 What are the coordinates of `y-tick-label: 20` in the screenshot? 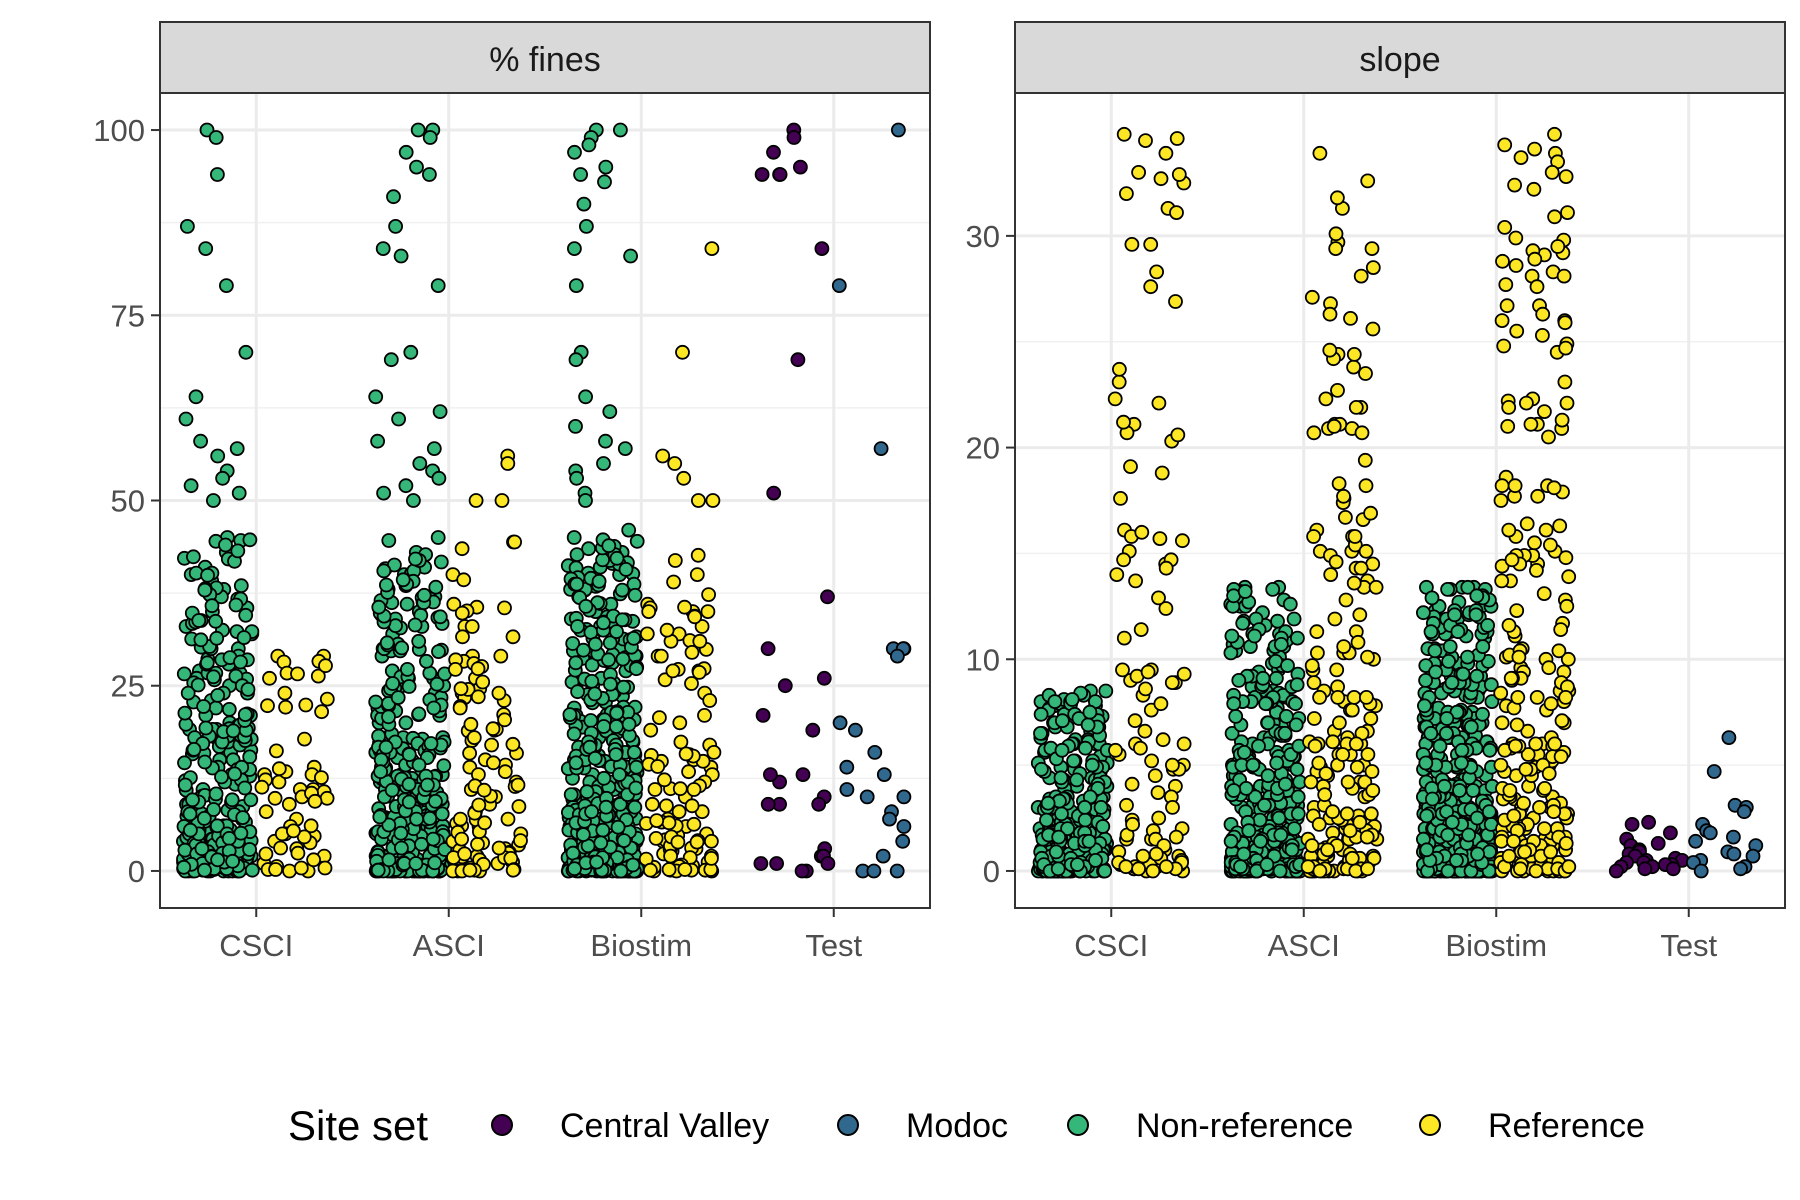 It's located at (983, 448).